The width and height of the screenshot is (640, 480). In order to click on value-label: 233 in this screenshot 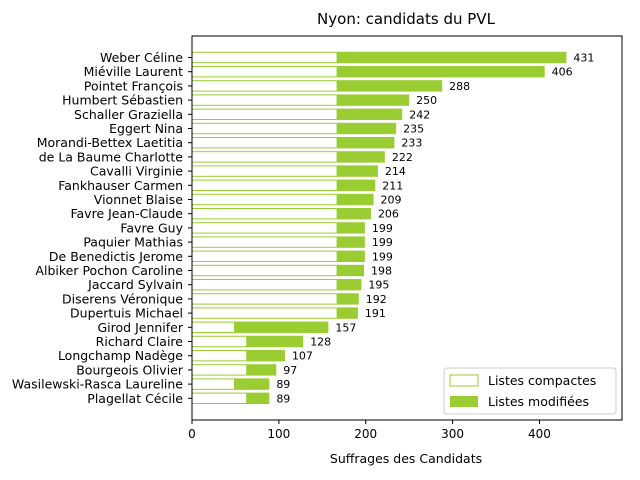, I will do `click(411, 143)`.